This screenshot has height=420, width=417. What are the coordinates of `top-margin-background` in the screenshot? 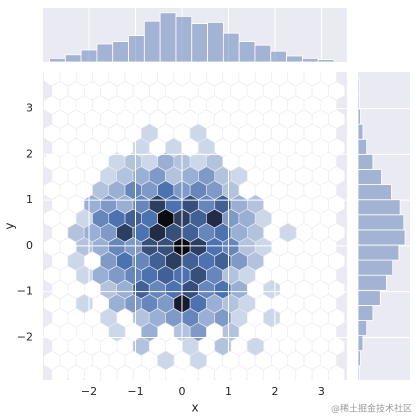 It's located at (195, 35).